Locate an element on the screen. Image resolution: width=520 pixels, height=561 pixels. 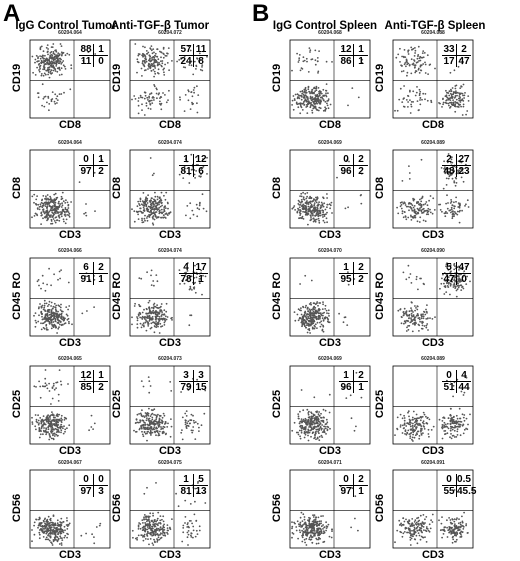
x-axis-label: CD3 is located at coordinates (70, 235).